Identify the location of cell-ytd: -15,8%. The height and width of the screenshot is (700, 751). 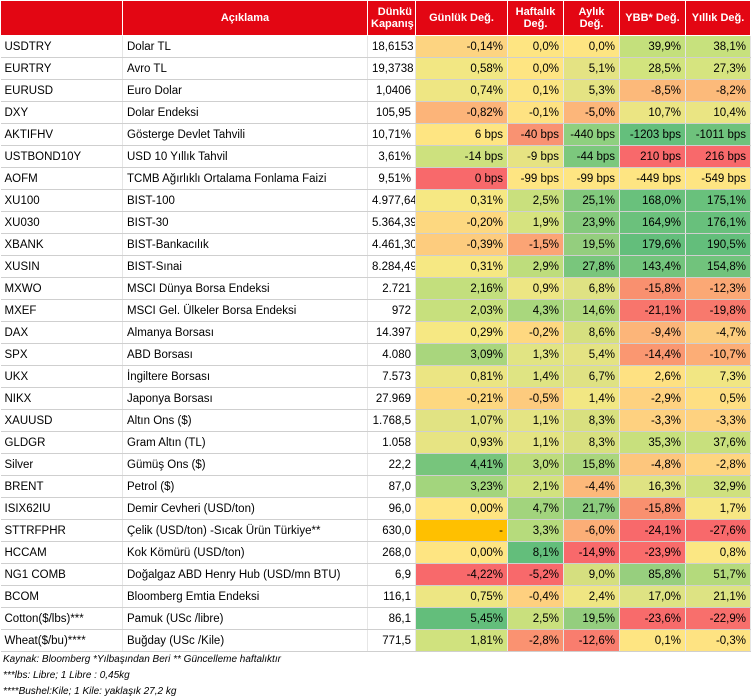
(652, 288).